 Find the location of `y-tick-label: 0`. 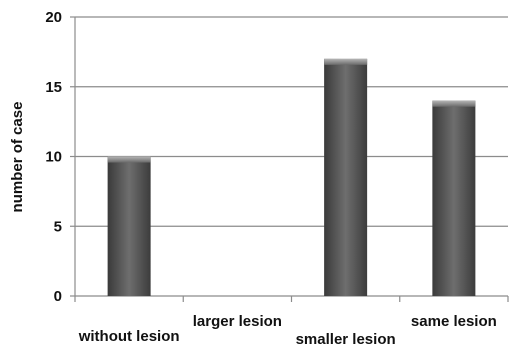

y-tick-label: 0 is located at coordinates (58, 296).